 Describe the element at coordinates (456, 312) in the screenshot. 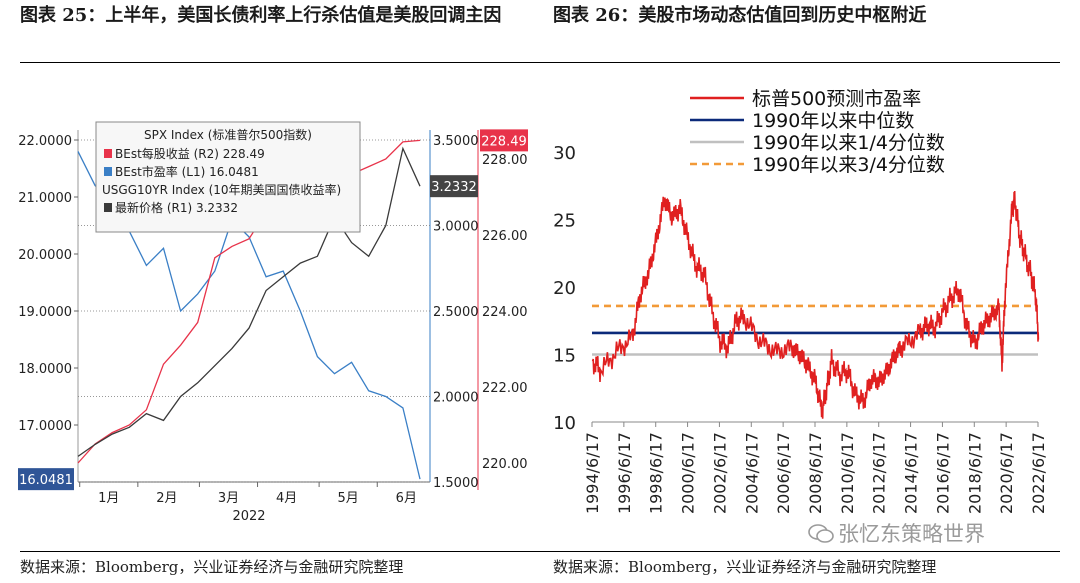

I see `r1-tick-label: 2.5000` at that location.